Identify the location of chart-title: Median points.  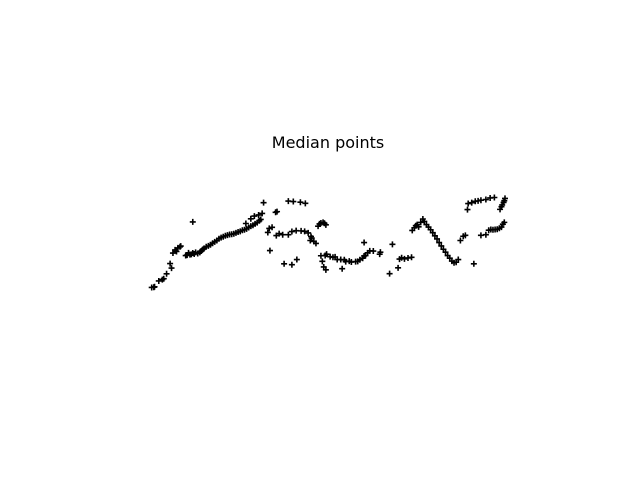
(328, 142).